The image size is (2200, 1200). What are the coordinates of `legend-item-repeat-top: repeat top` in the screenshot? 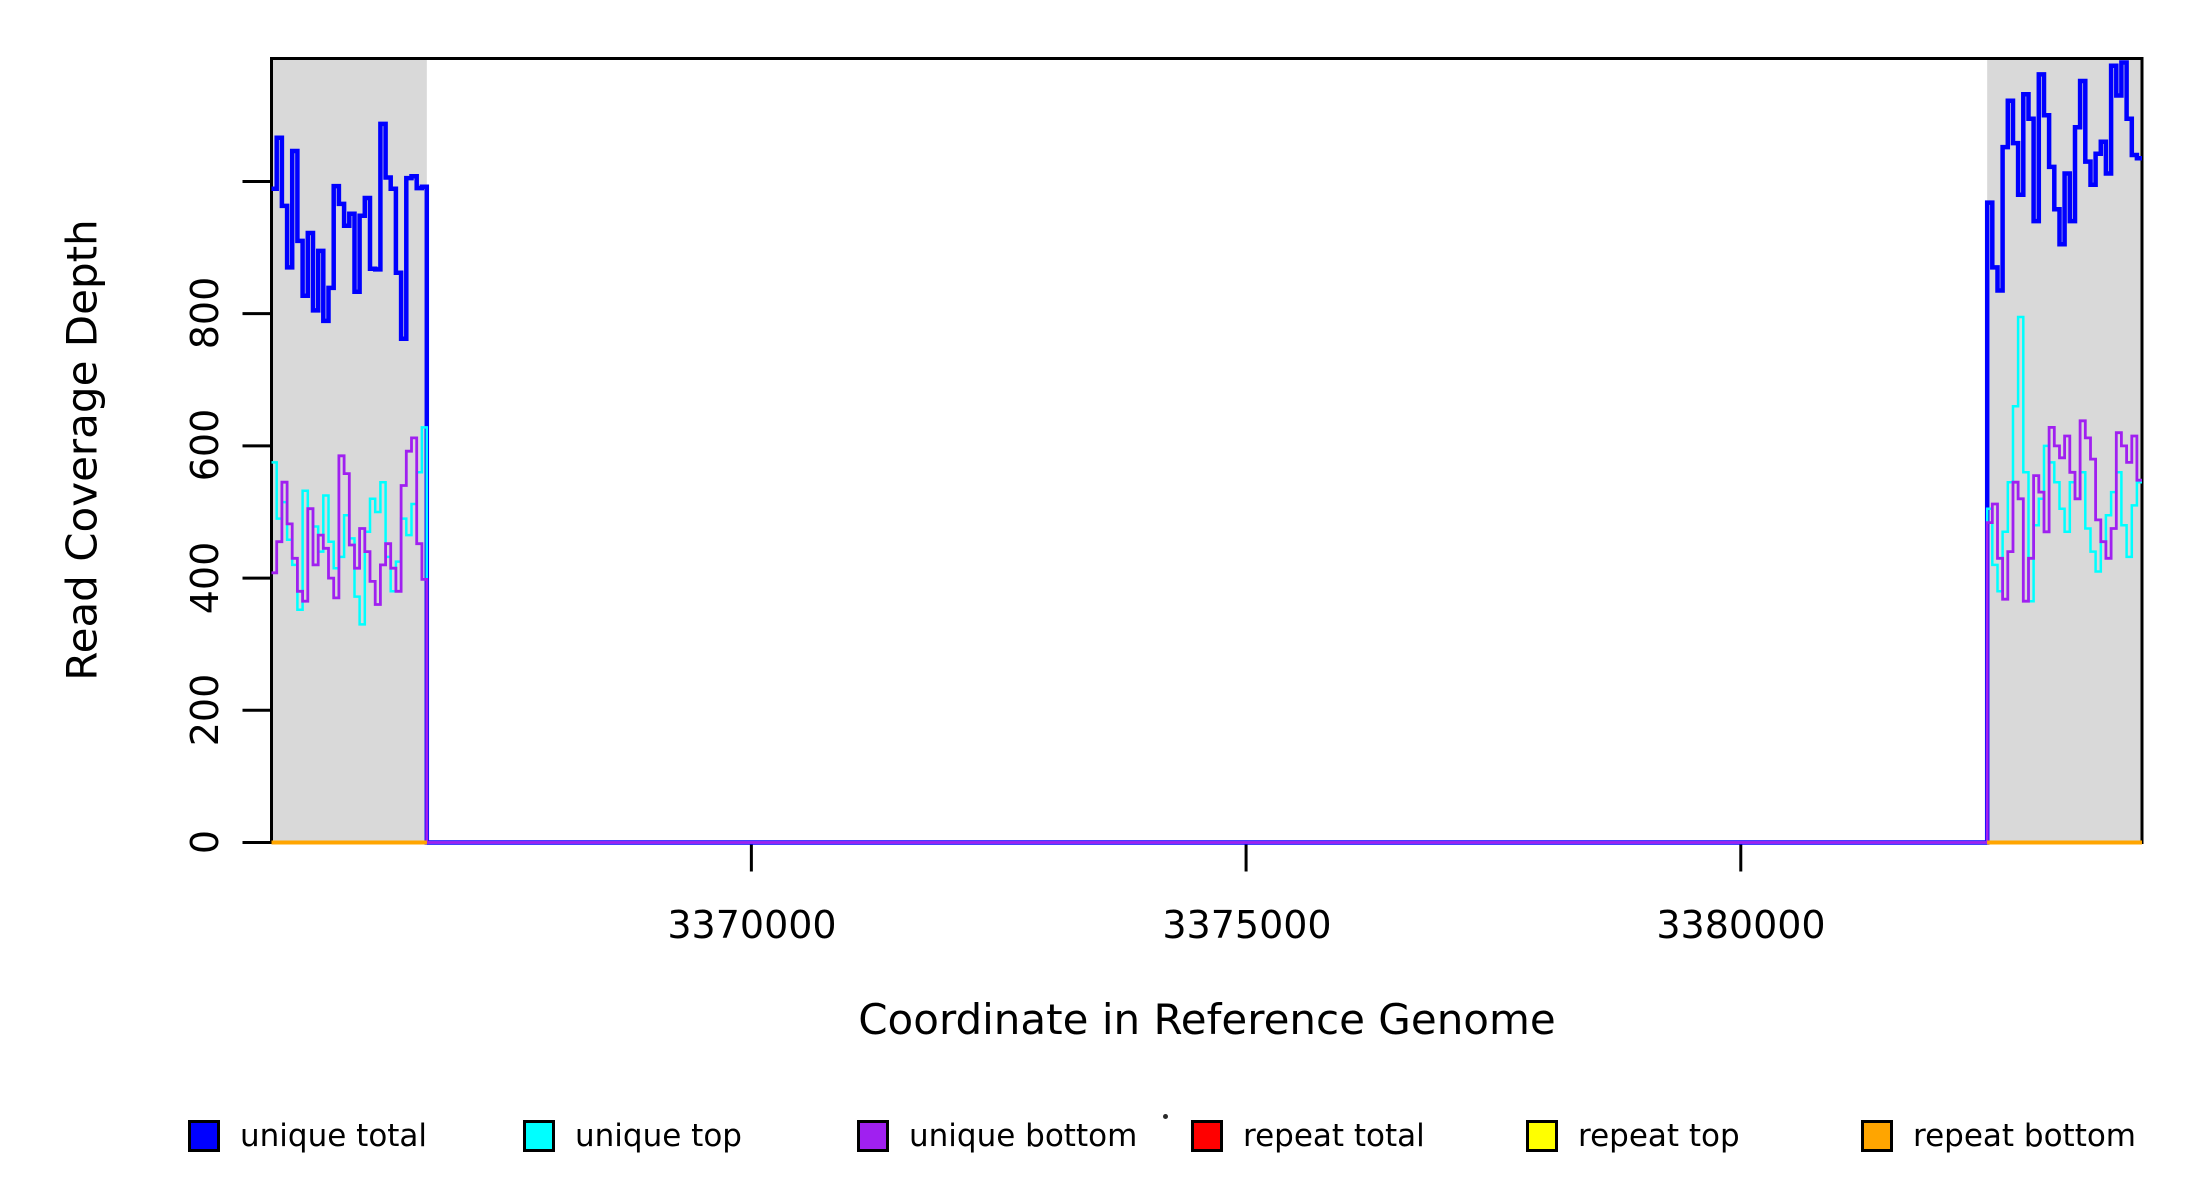 It's located at (1633, 1136).